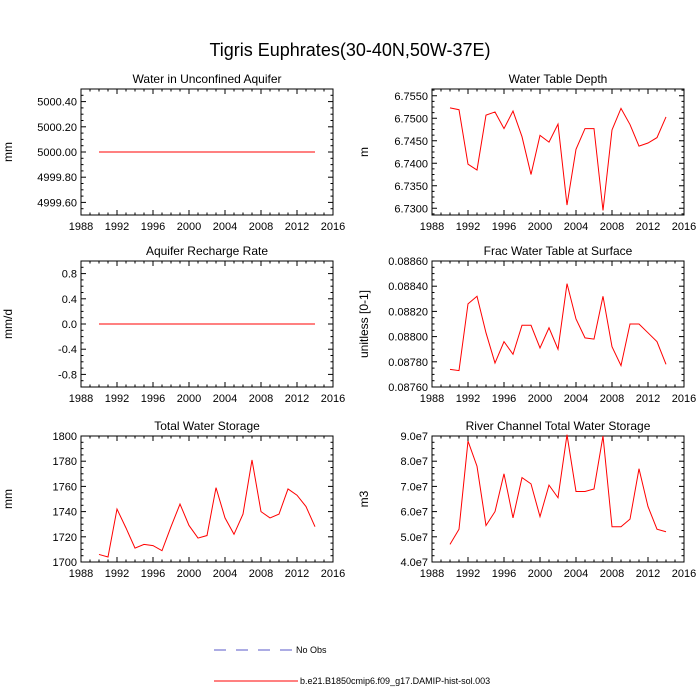 The height and width of the screenshot is (700, 700). What do you see at coordinates (57, 153) in the screenshot?
I see `y-tick-label: 5000.00` at bounding box center [57, 153].